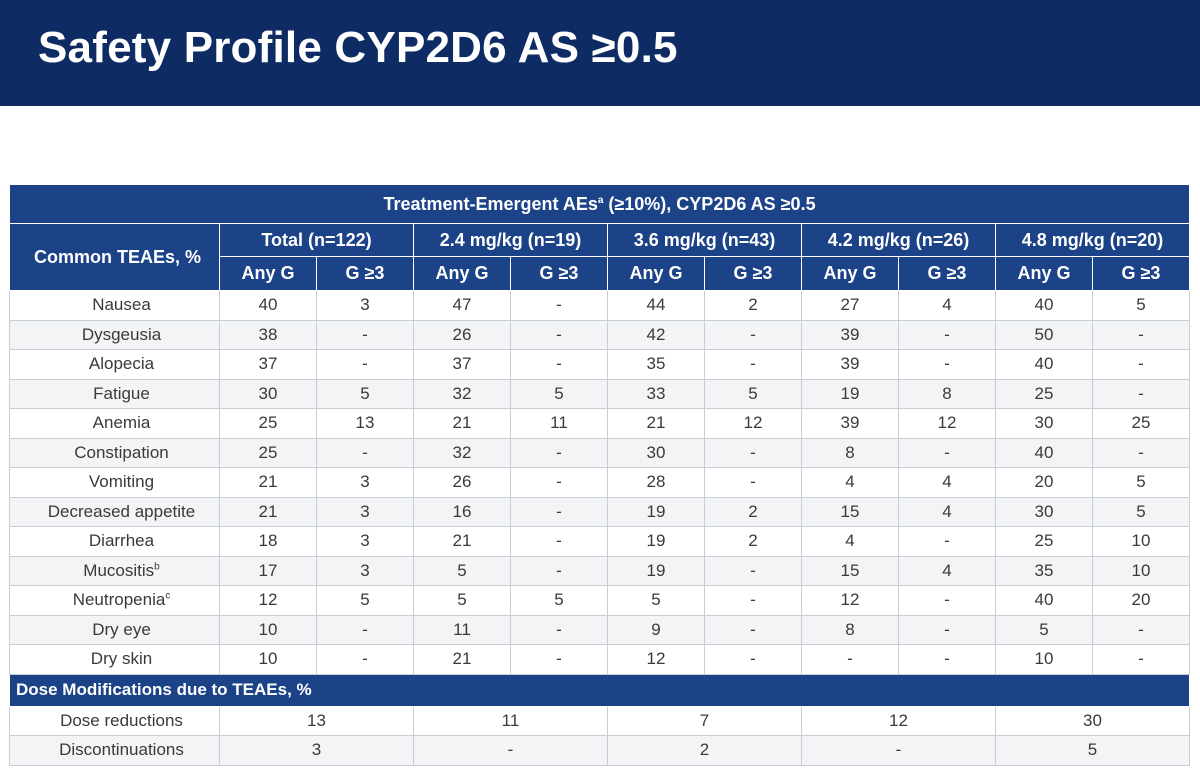  I want to click on table-row: Alopecia 37-37-35-39-40-, so click(600, 364).